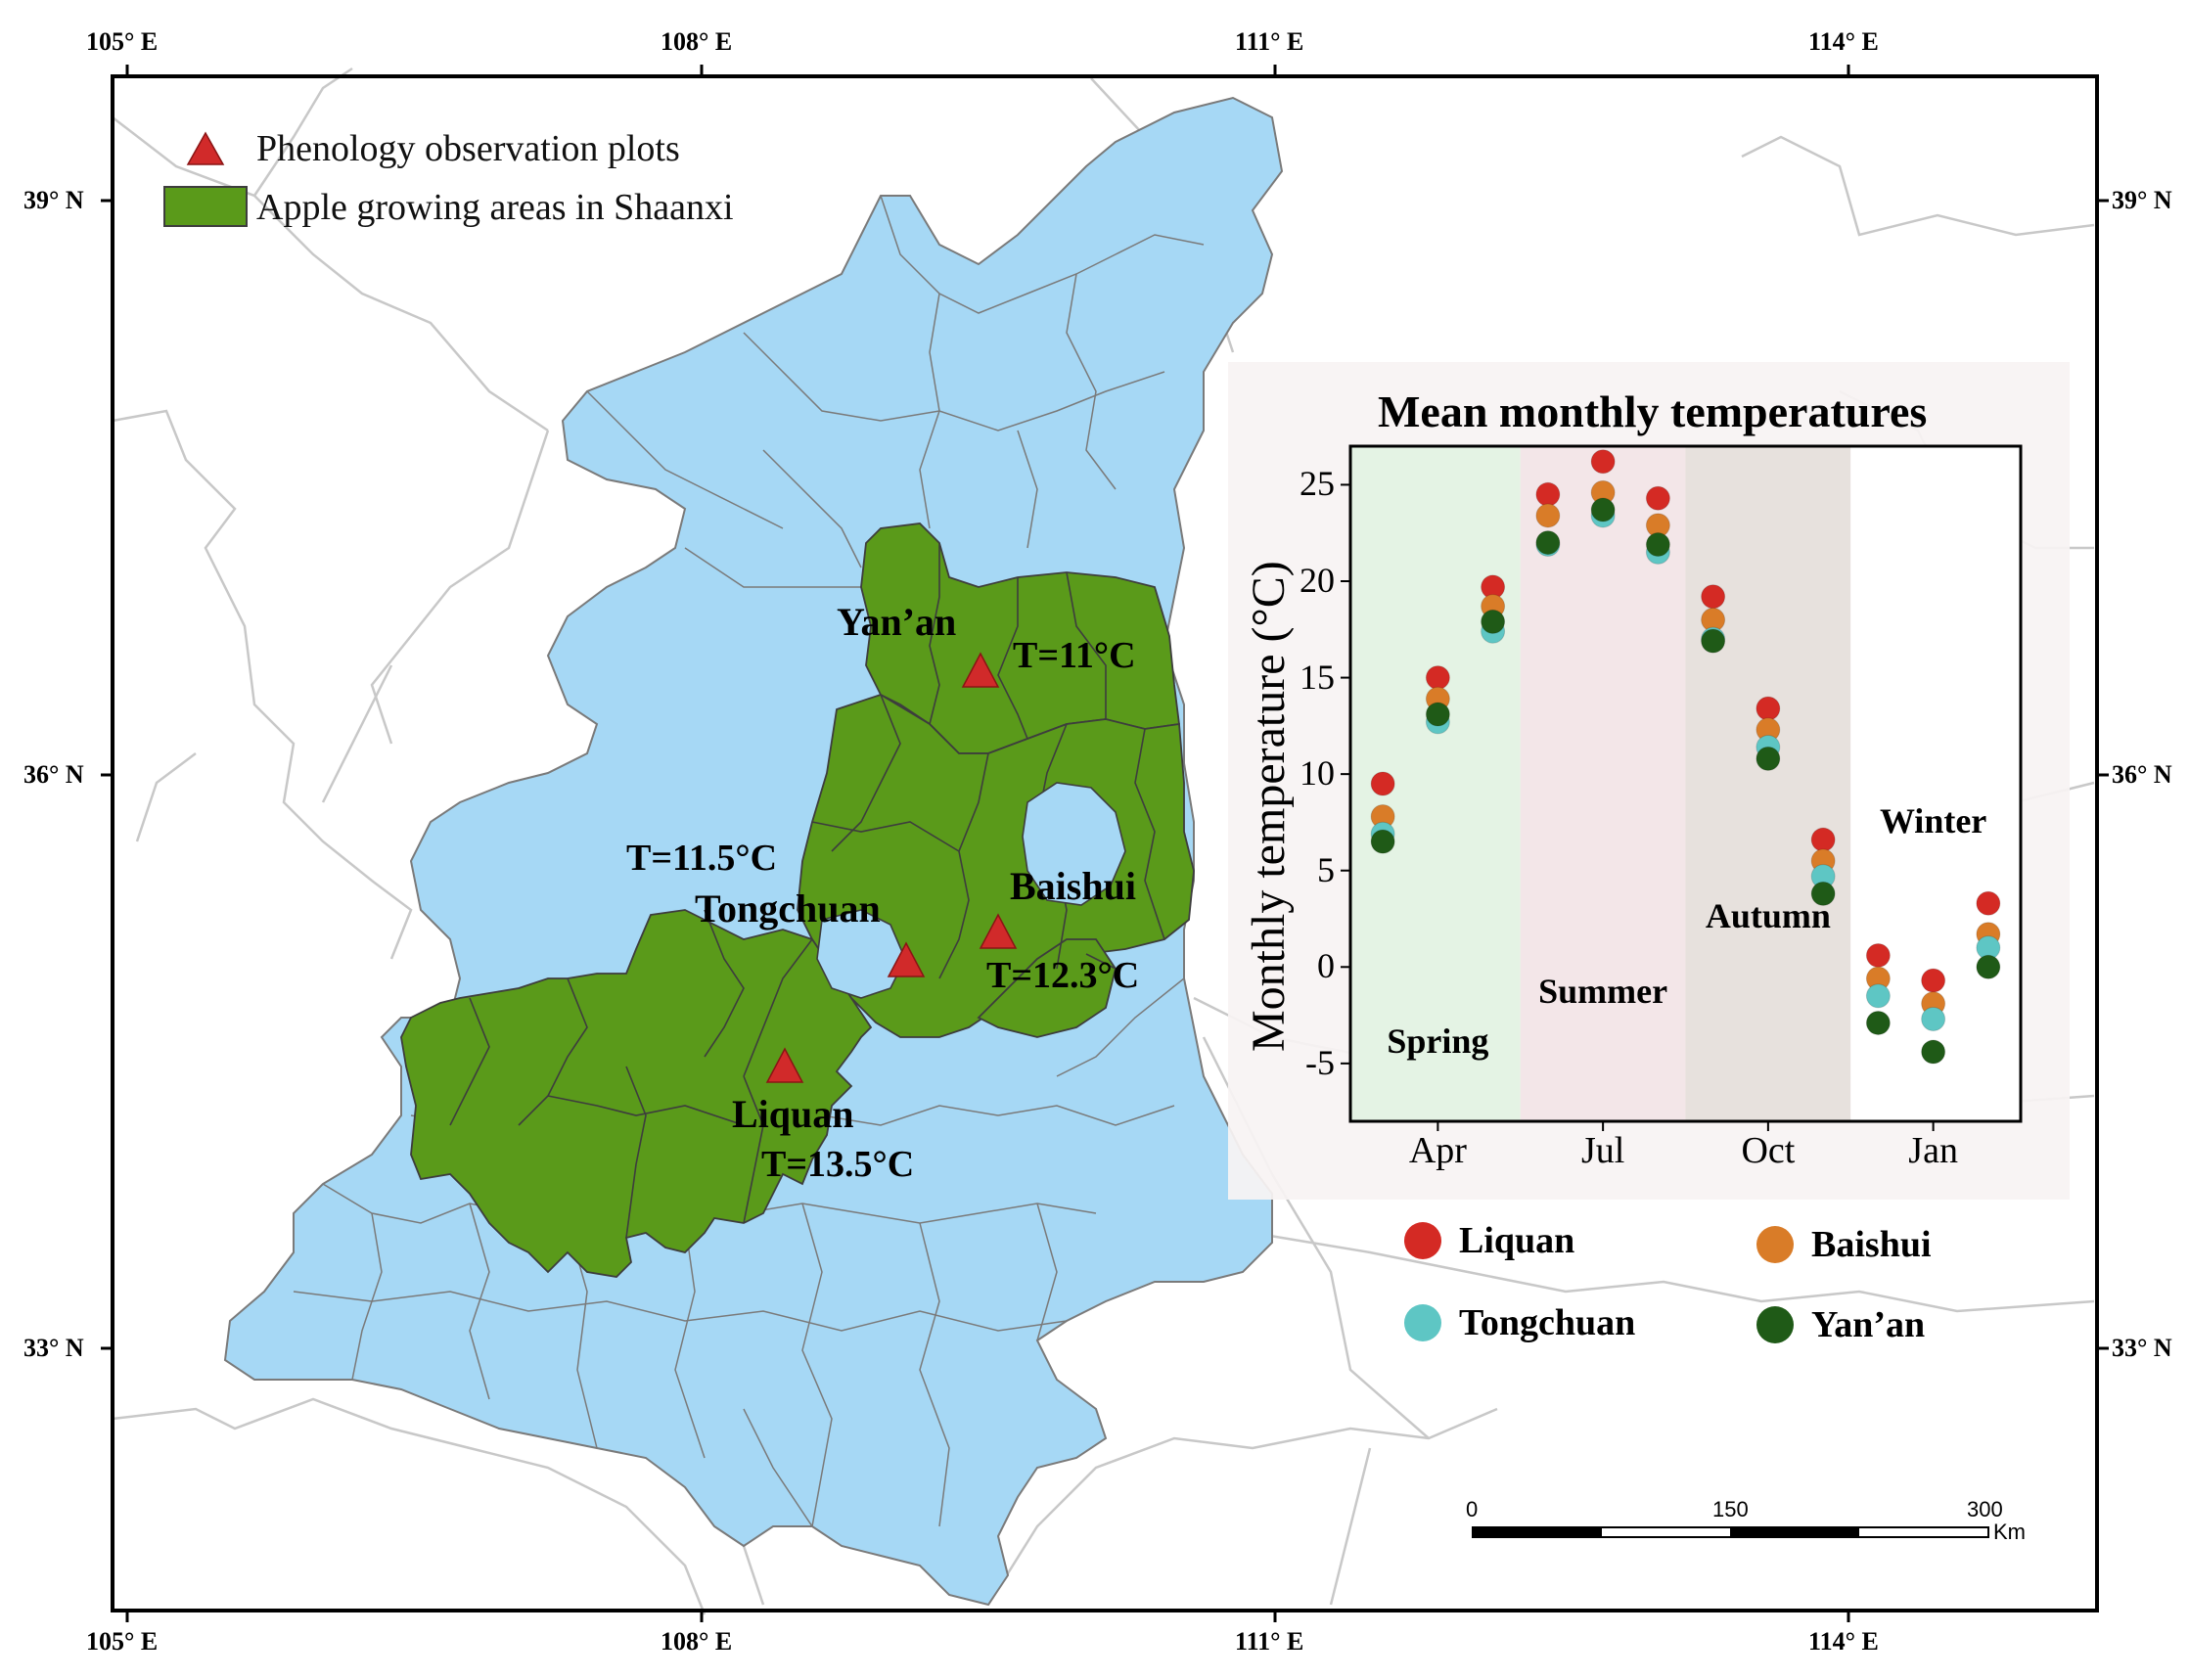 The height and width of the screenshot is (1680, 2189). Describe the element at coordinates (697, 41) in the screenshot. I see `lon-label-top-108: 108° E` at that location.